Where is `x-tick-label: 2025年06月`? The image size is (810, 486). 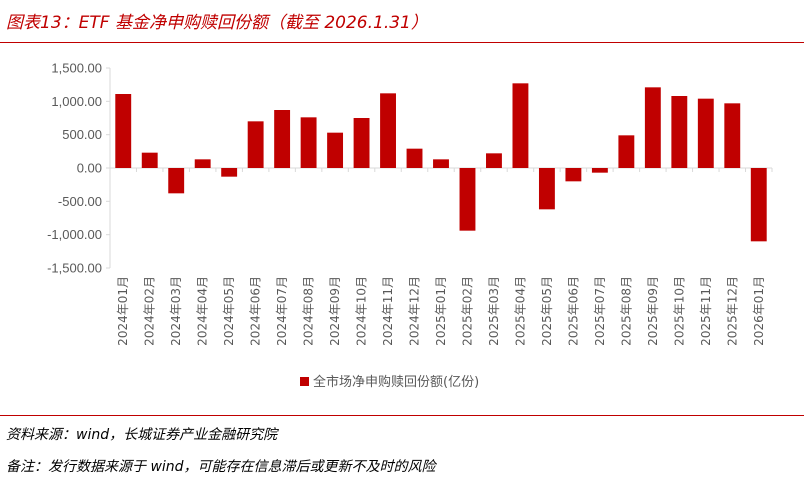 x-tick-label: 2025年06月 is located at coordinates (573, 311).